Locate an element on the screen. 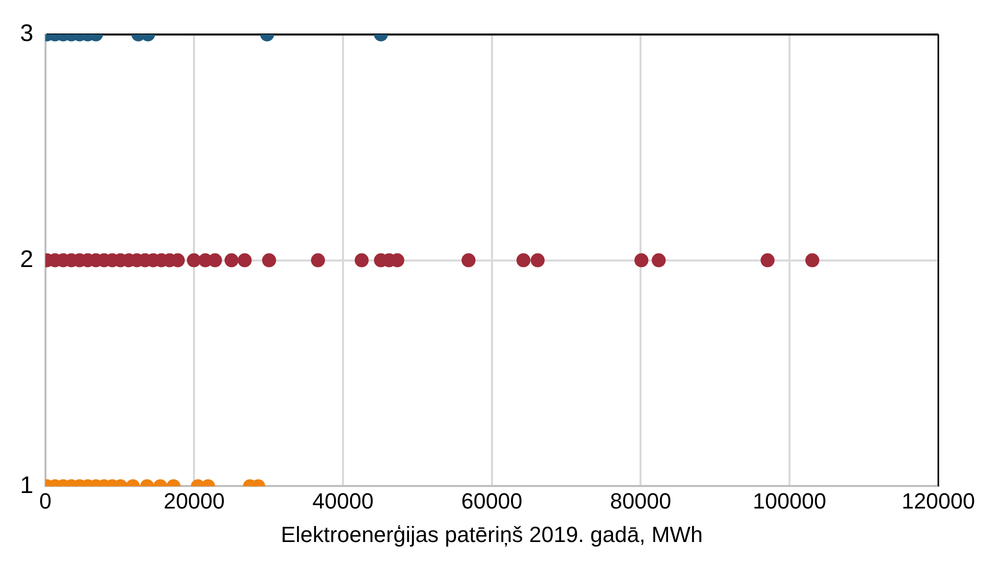 Image resolution: width=984 pixels, height=562 pixels. x-tick-label: 20000 is located at coordinates (194, 501).